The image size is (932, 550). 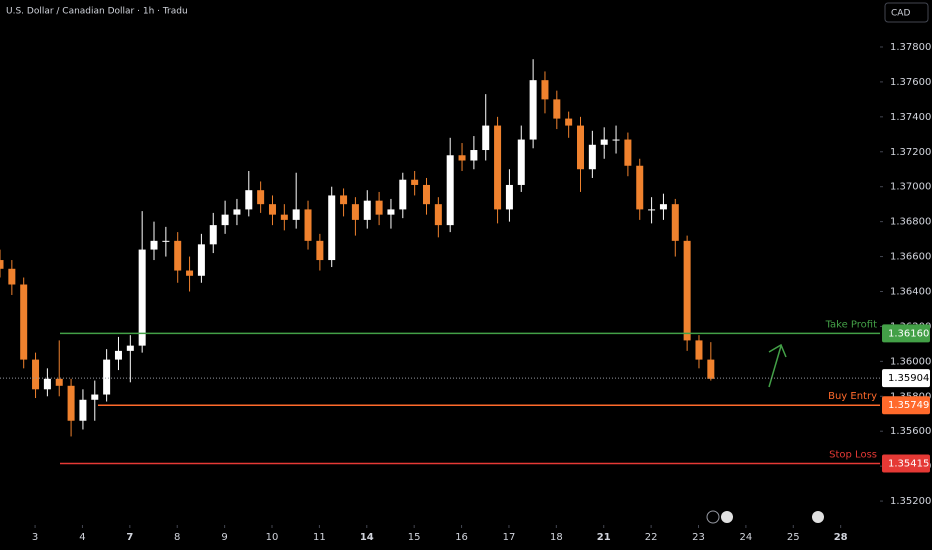 I want to click on x-tick-label: 3, so click(x=35, y=537).